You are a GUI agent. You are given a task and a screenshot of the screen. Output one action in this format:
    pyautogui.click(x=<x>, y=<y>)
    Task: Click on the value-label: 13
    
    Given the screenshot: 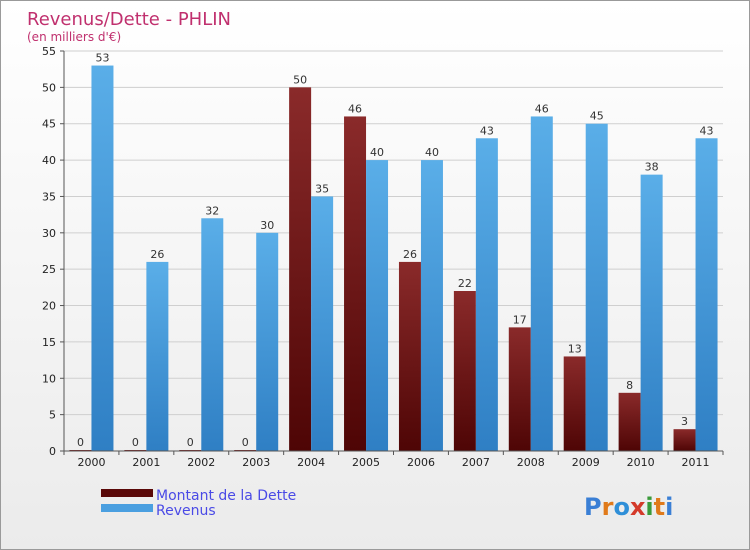 What is the action you would take?
    pyautogui.click(x=575, y=348)
    